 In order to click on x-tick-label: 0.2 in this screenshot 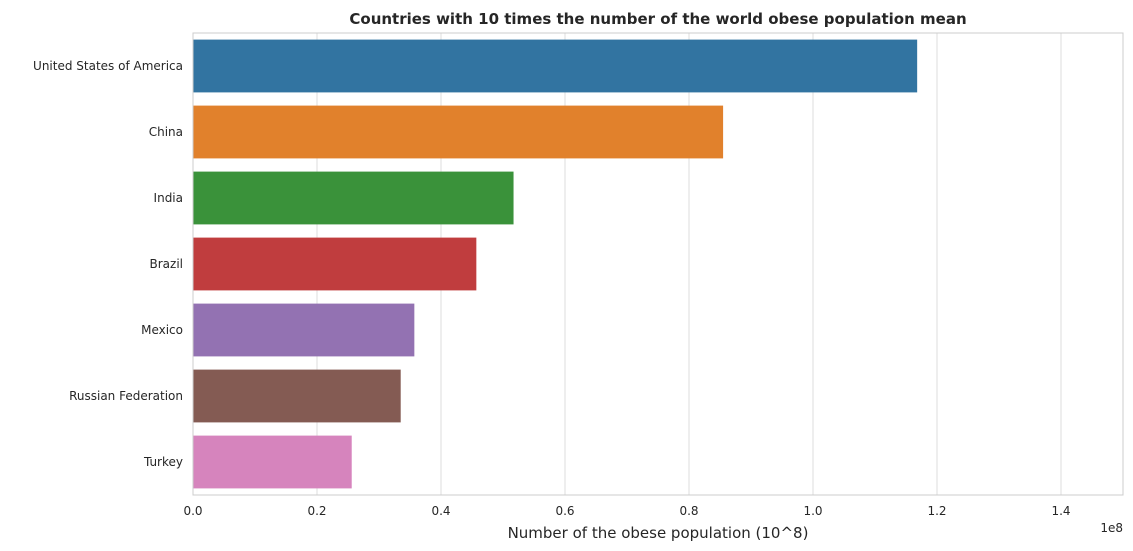, I will do `click(316, 511)`.